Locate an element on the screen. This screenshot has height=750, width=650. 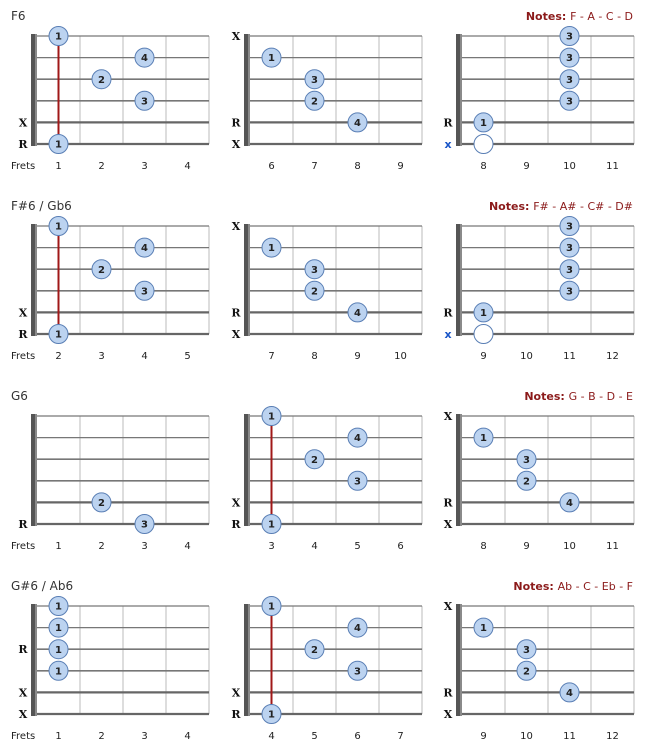
chord-title: F#6 / Gb6 is located at coordinates (41, 206).